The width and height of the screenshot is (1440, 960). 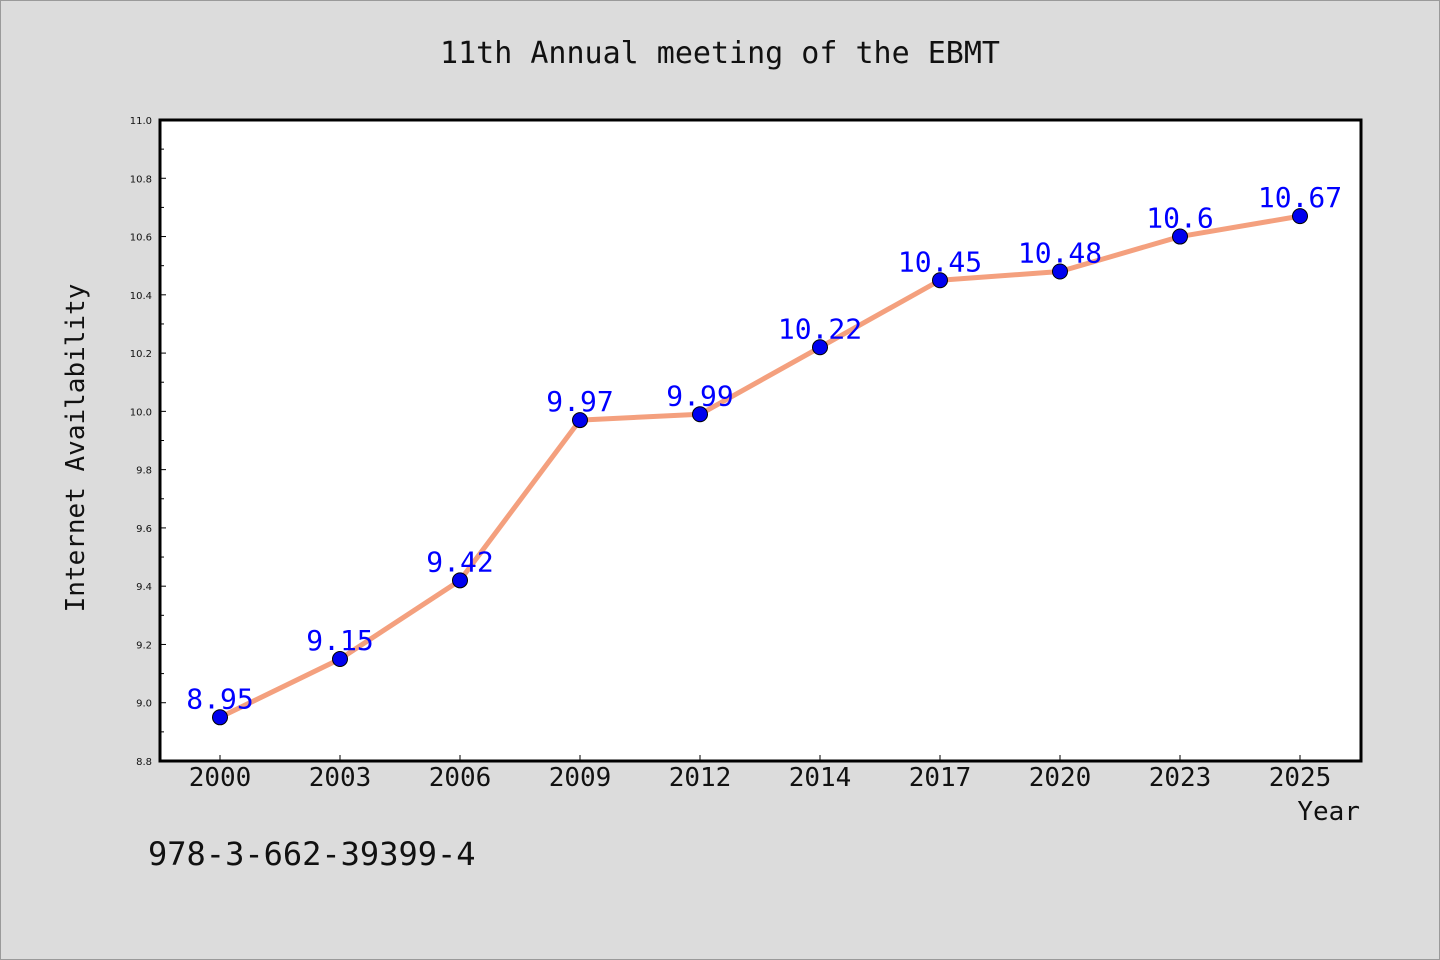 What do you see at coordinates (820, 328) in the screenshot?
I see `data-label: 10.22` at bounding box center [820, 328].